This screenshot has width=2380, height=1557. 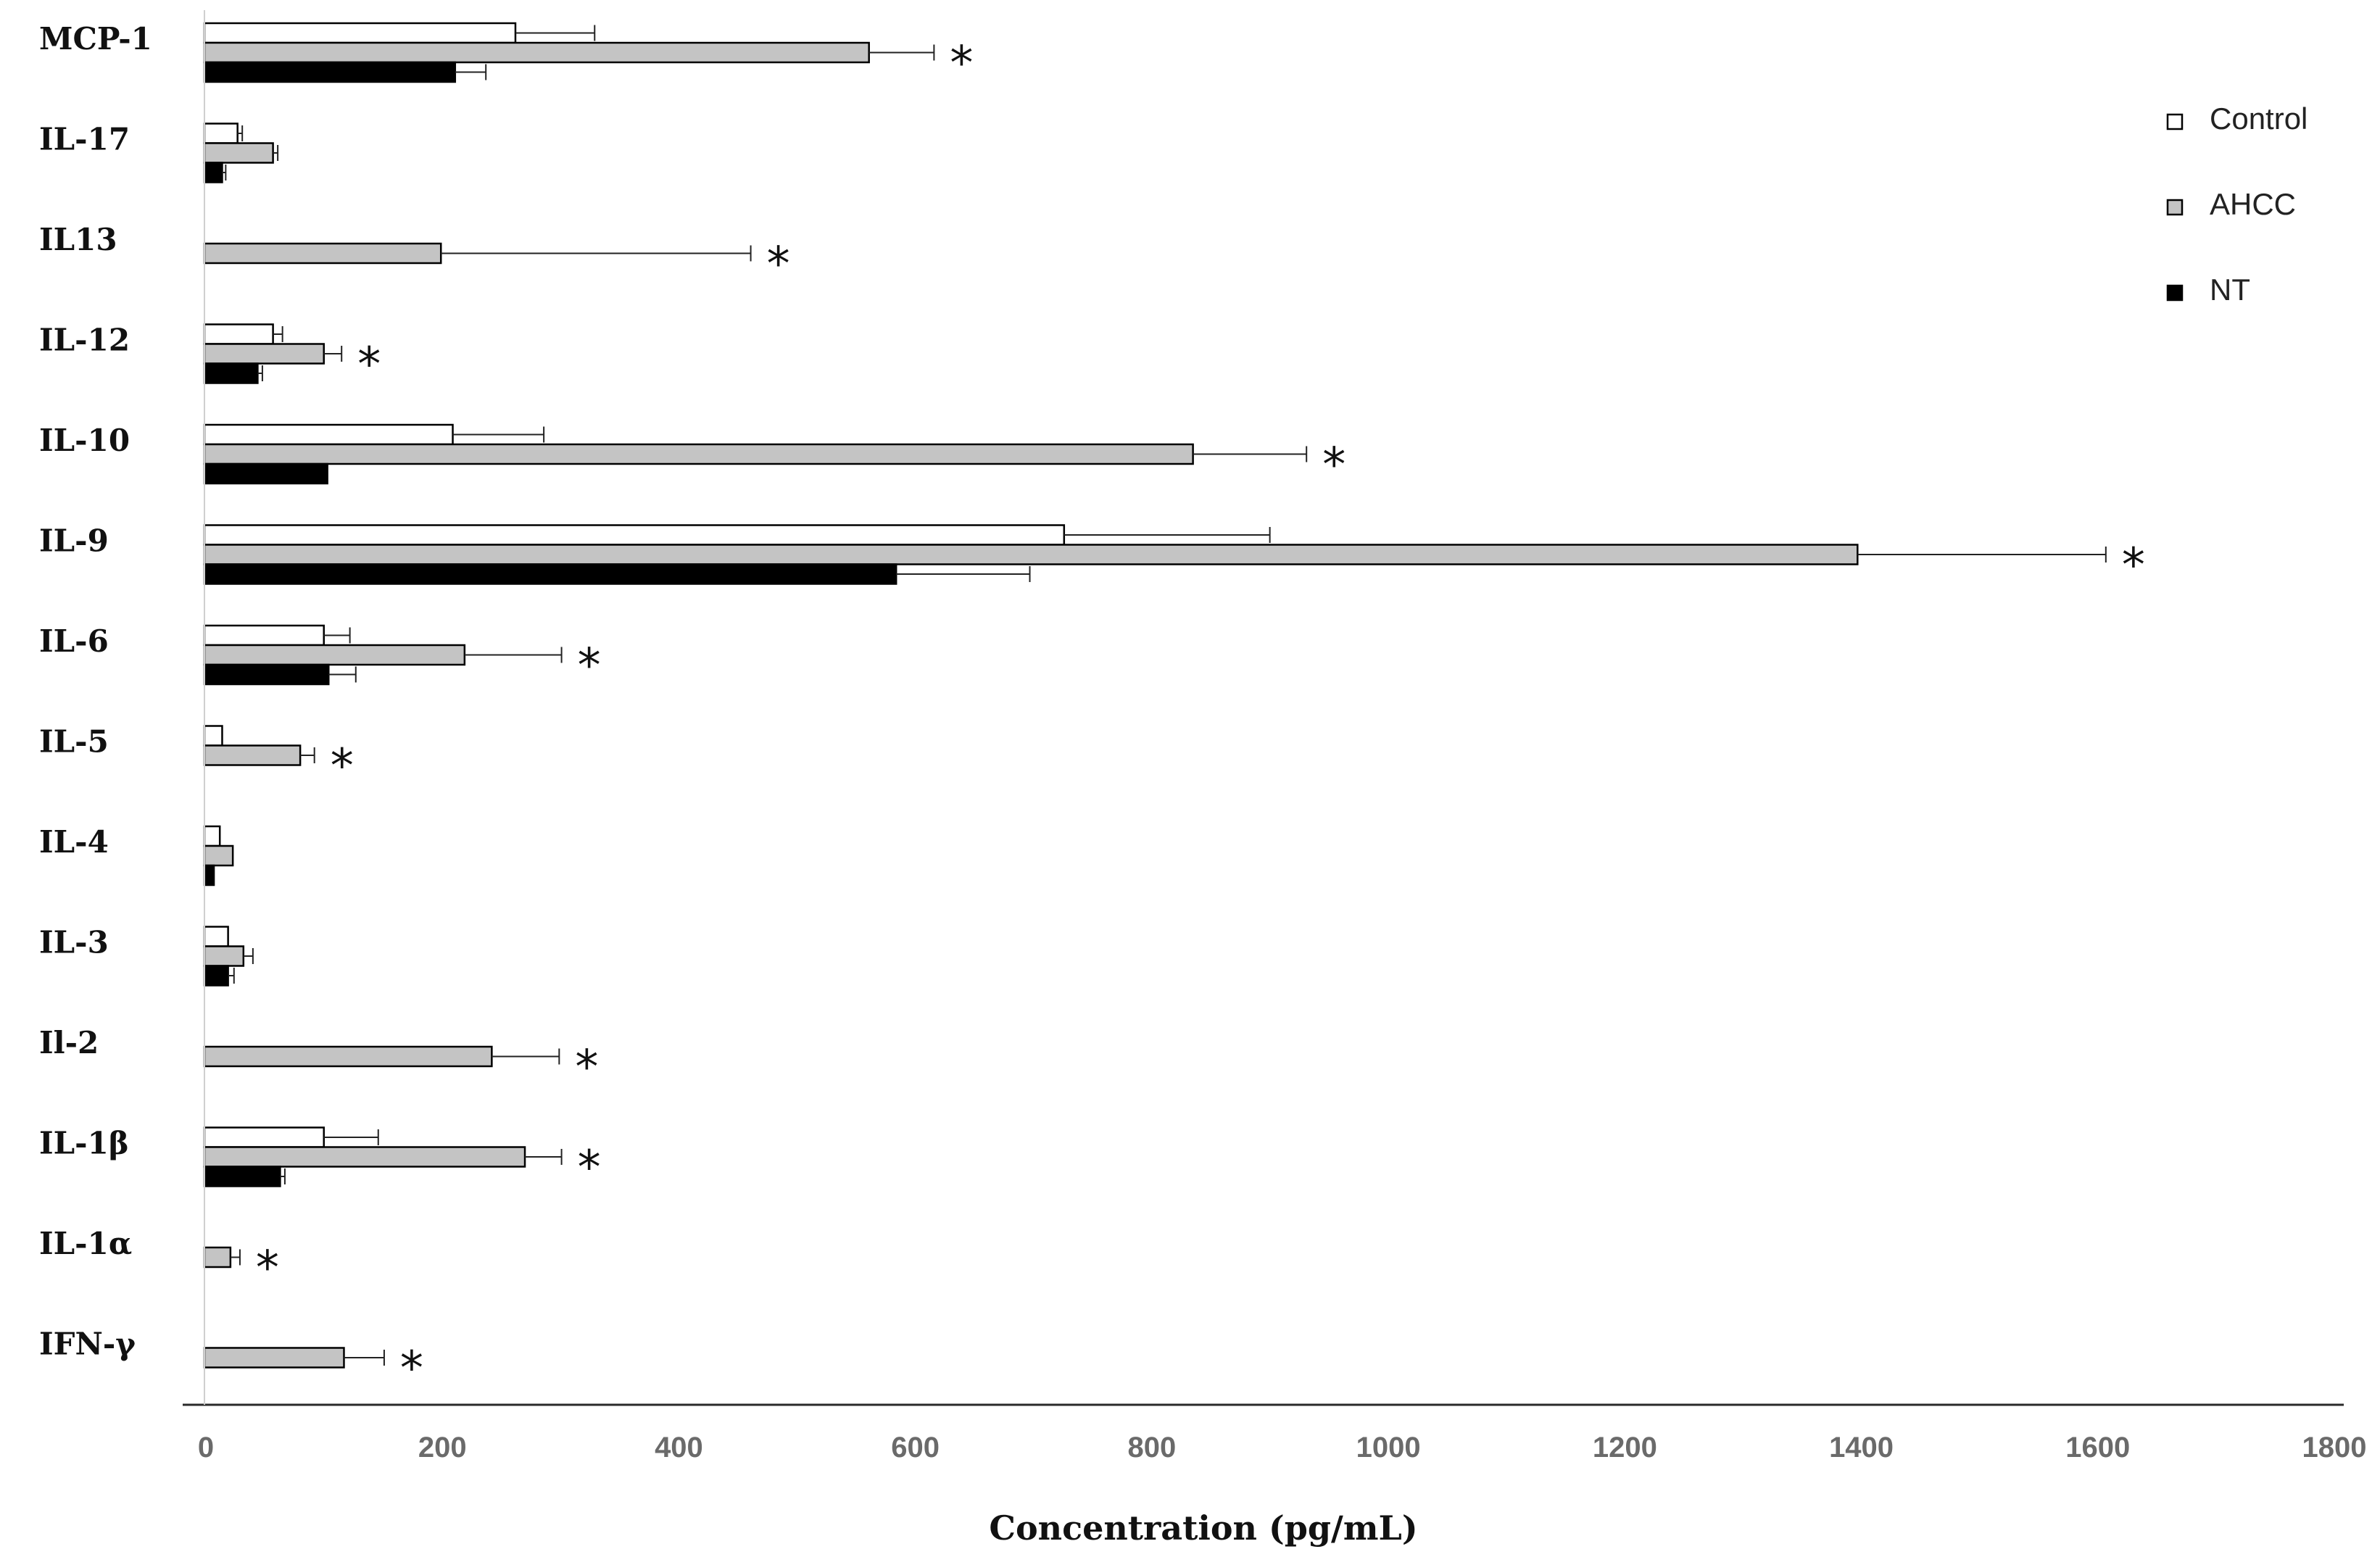 I want to click on bar-ahcc-ifn-, so click(x=274, y=1358).